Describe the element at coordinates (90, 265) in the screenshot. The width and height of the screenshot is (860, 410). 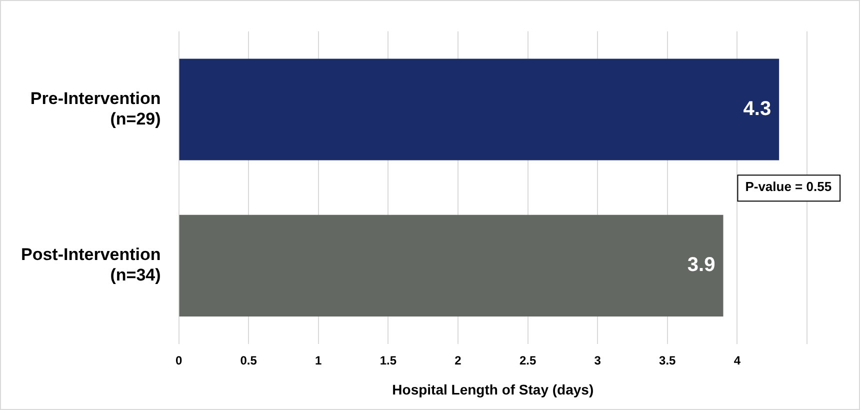
I see `y-tick-label: Post-Intervention (n=34)` at that location.